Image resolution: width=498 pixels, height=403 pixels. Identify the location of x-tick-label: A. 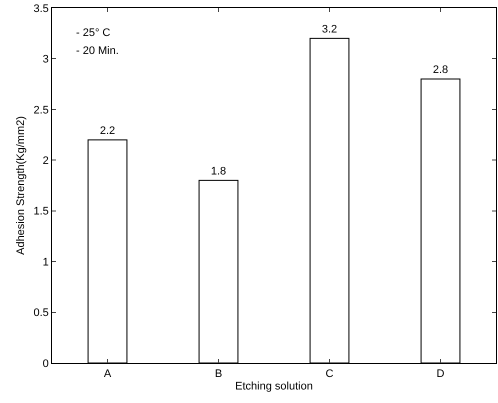
(108, 374).